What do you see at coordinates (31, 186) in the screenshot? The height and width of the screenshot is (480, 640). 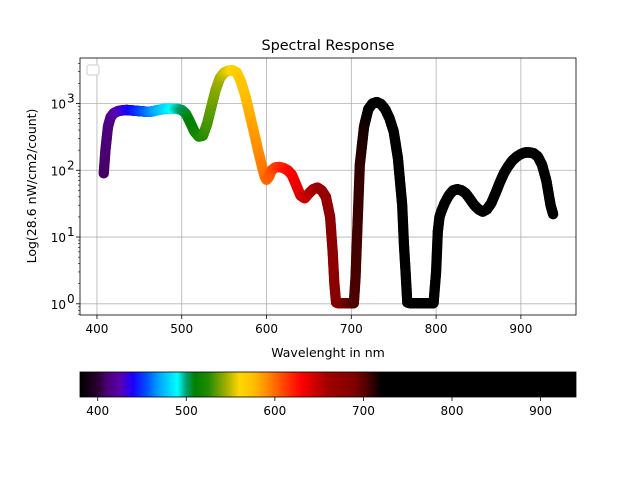 I see `y-axis-label: Log(28.6 nW/cm2/count)` at bounding box center [31, 186].